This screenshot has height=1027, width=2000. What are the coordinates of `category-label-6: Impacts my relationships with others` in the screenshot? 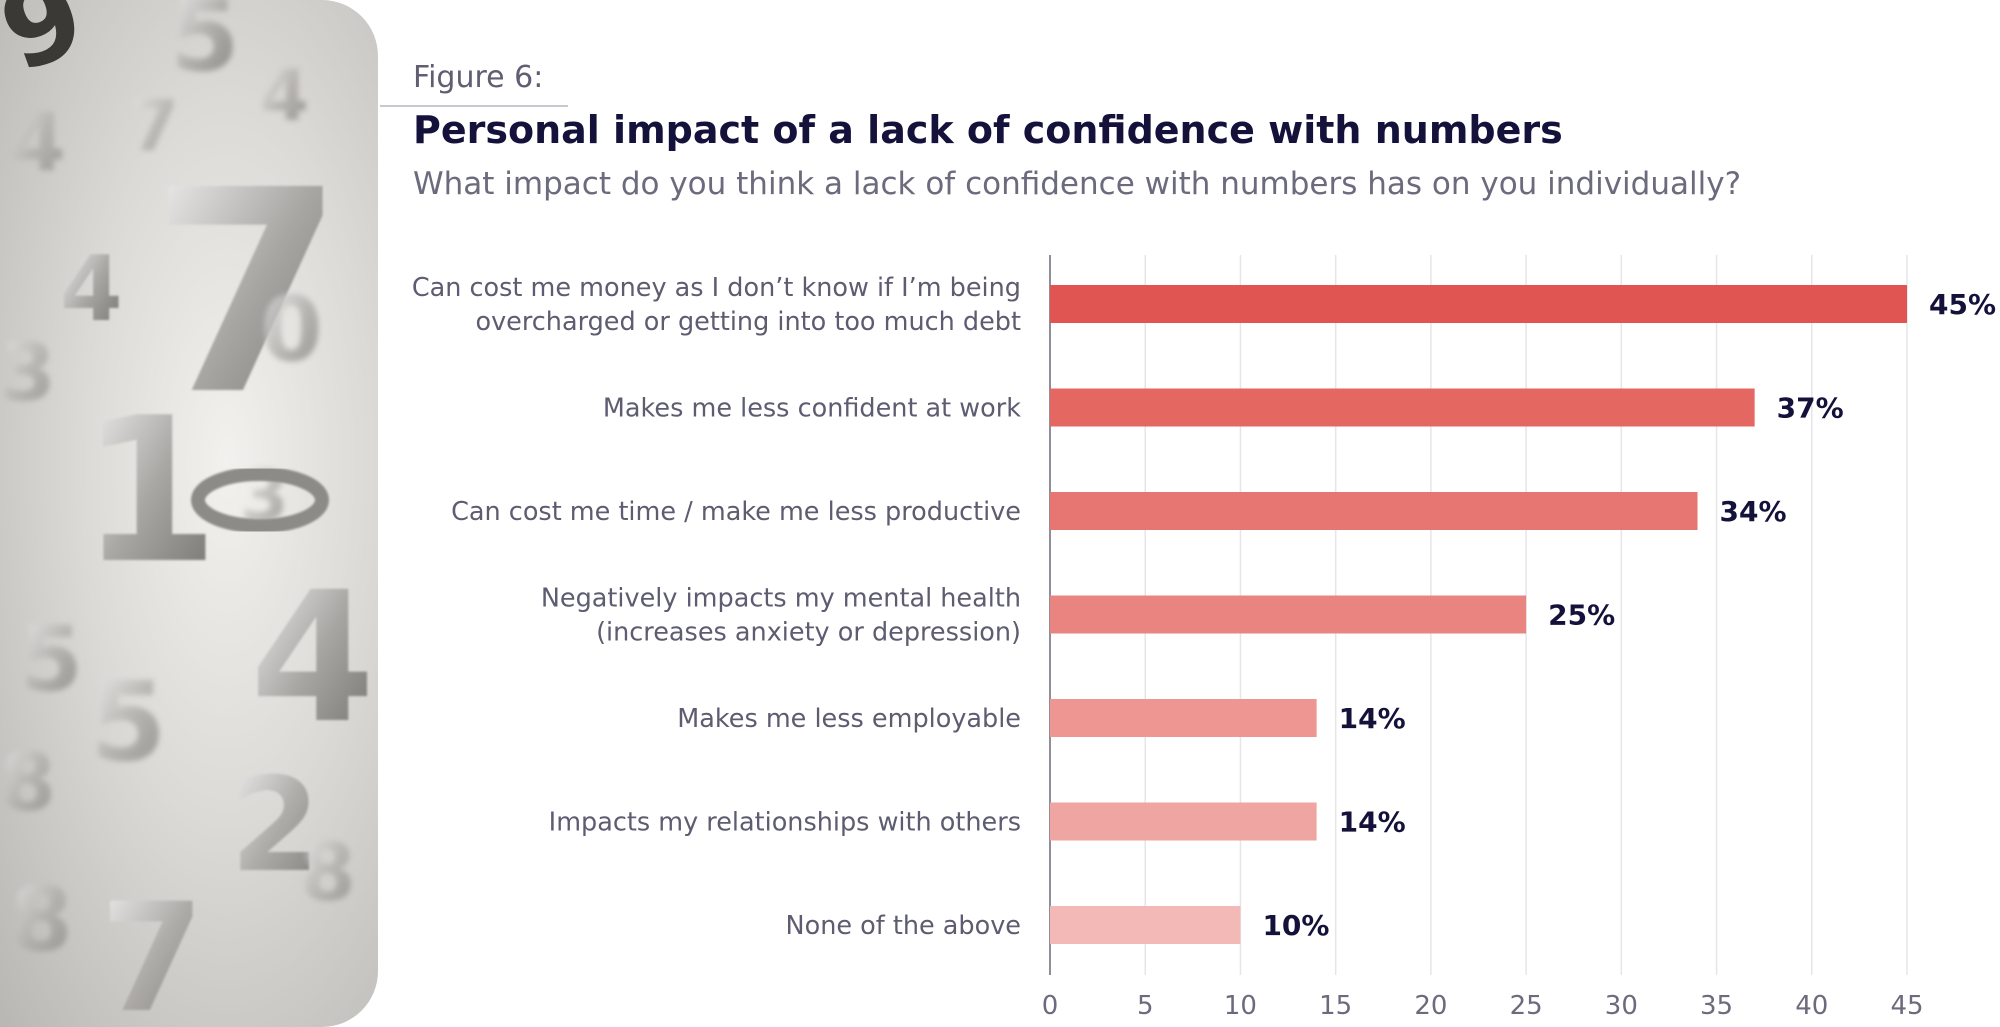 It's located at (785, 823).